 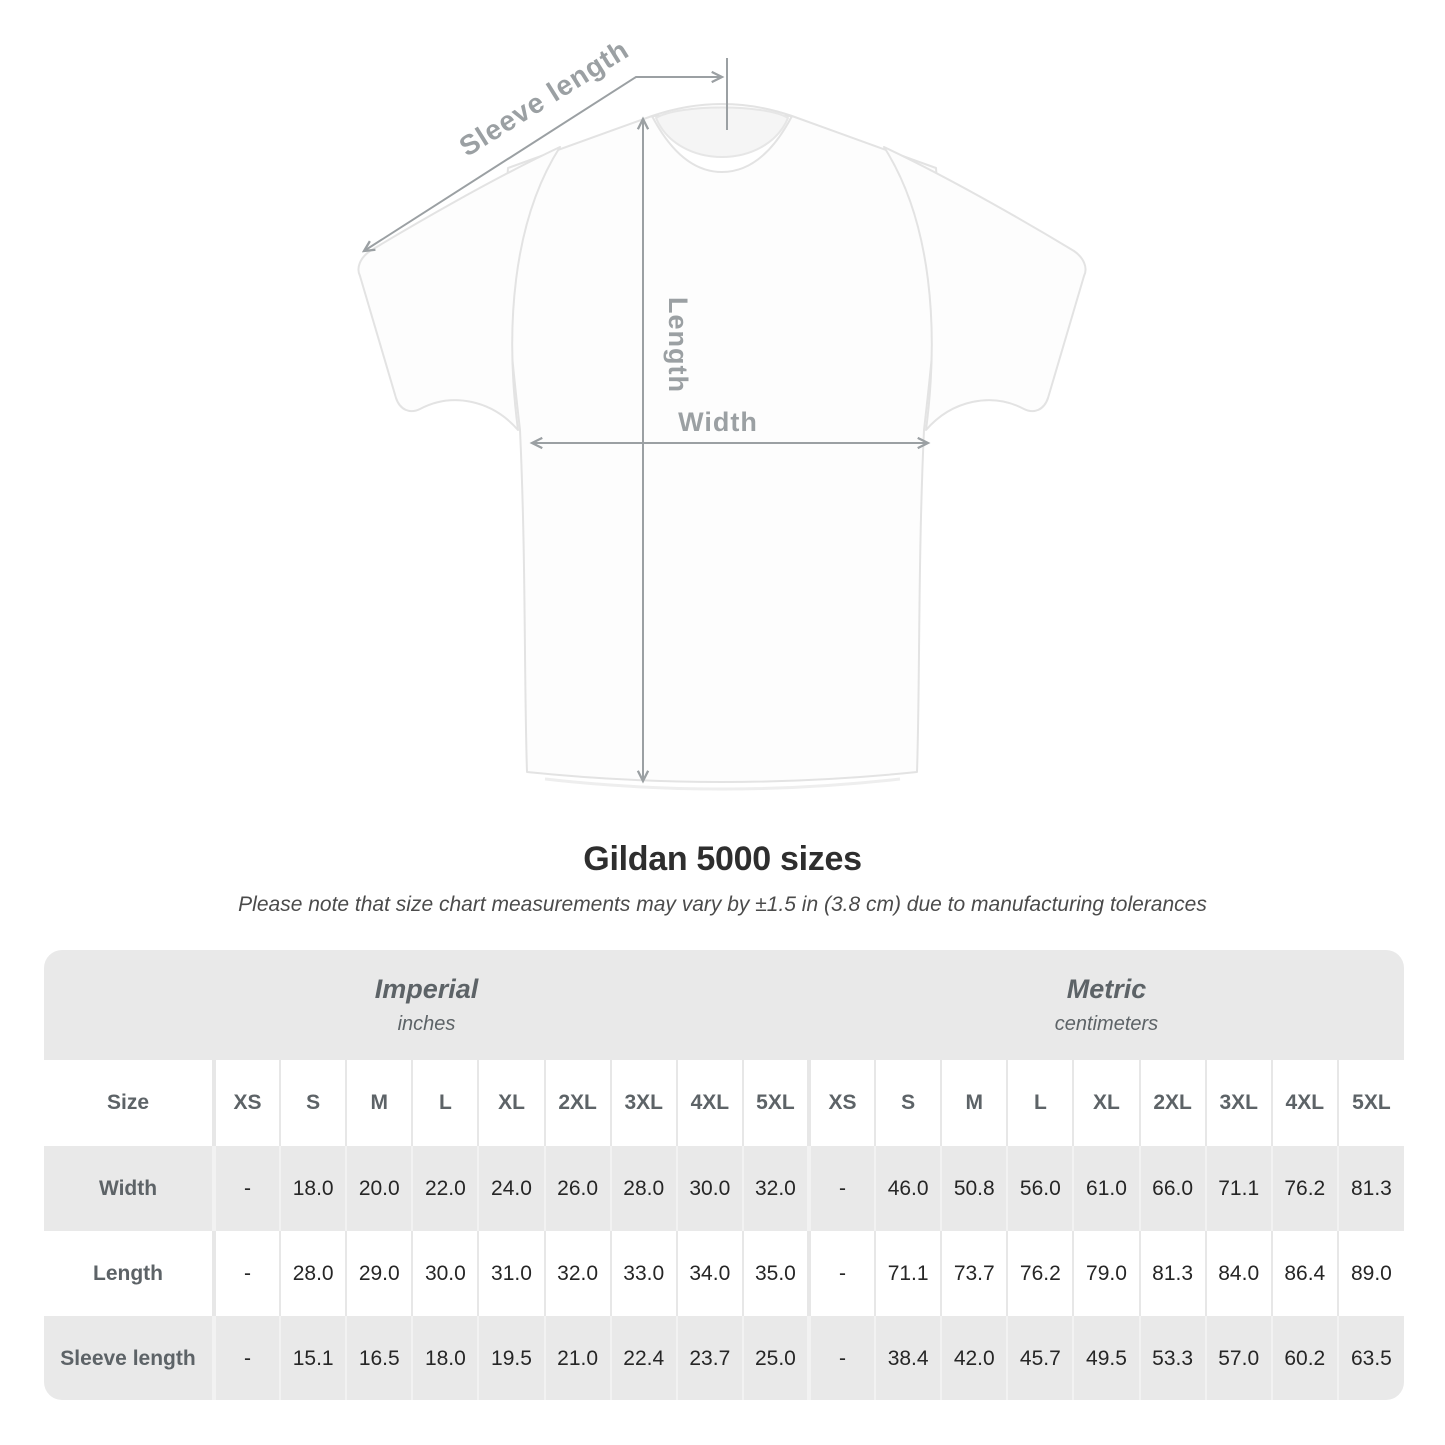 What do you see at coordinates (775, 1188) in the screenshot?
I see `width-imperial-5xl: 32.0` at bounding box center [775, 1188].